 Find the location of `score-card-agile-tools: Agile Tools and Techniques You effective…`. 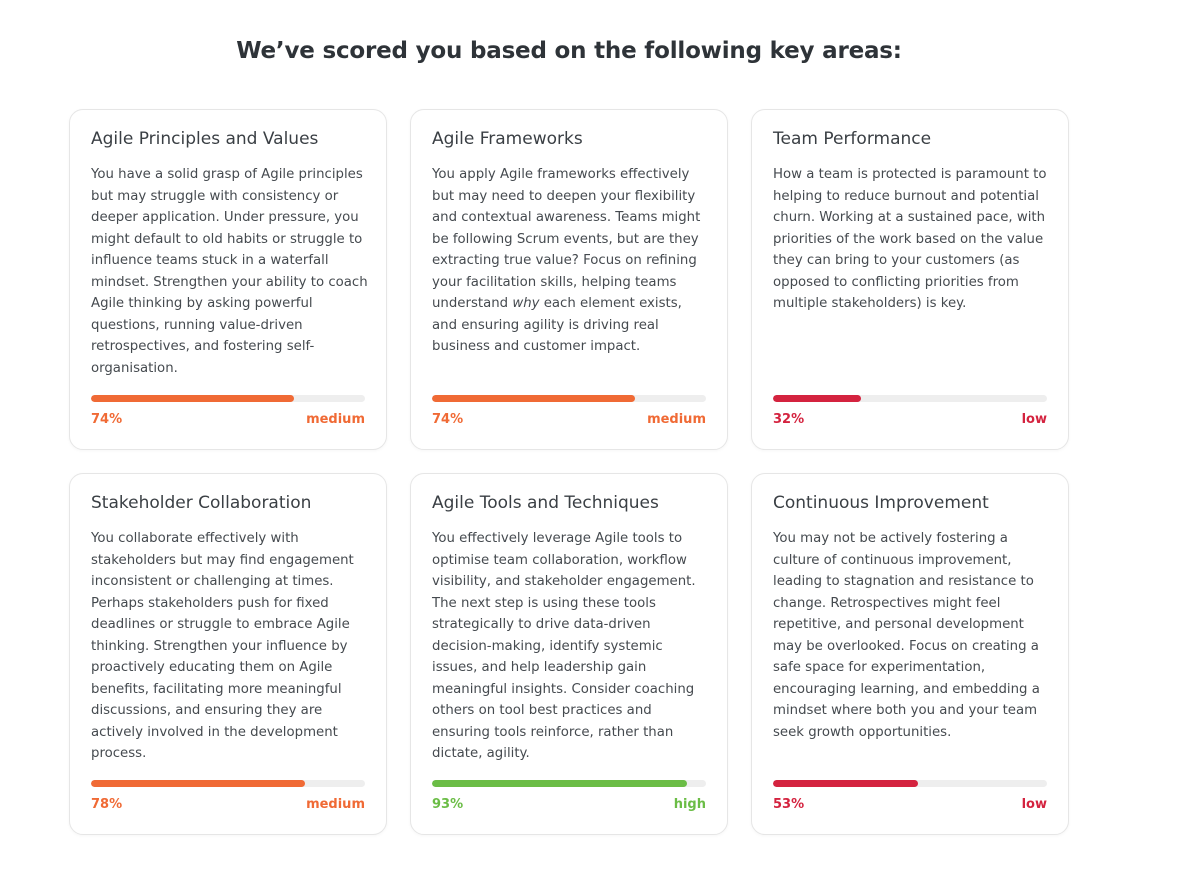

score-card-agile-tools: Agile Tools and Techniques You effective… is located at coordinates (569, 654).